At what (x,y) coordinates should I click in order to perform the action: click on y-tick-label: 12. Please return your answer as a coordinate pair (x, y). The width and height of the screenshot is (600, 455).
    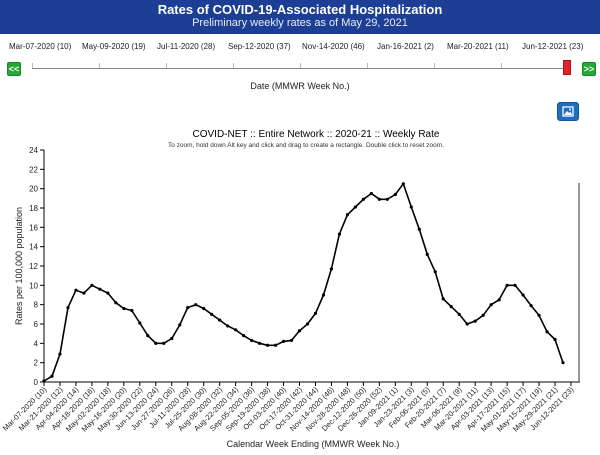
    Looking at the image, I should click on (33, 266).